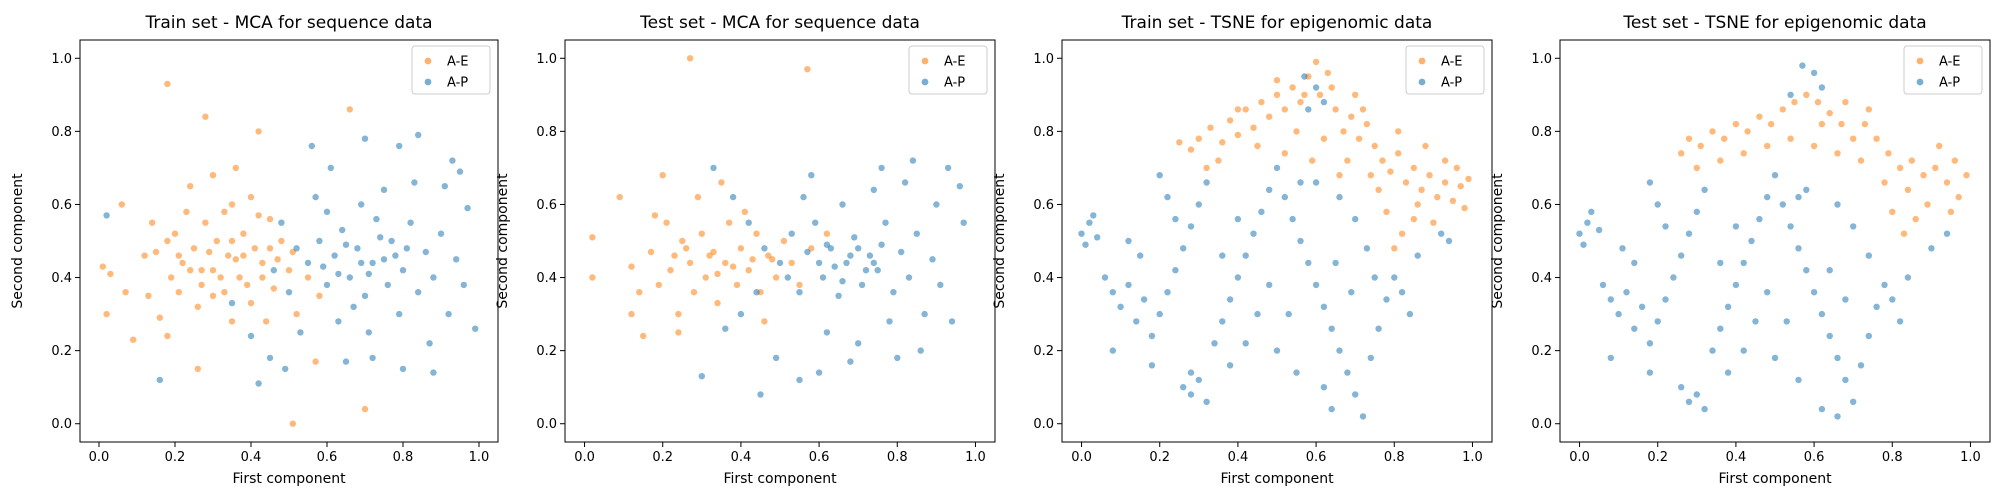 The height and width of the screenshot is (500, 2000). What do you see at coordinates (61, 424) in the screenshot?
I see `y-tick-label: 0.0` at bounding box center [61, 424].